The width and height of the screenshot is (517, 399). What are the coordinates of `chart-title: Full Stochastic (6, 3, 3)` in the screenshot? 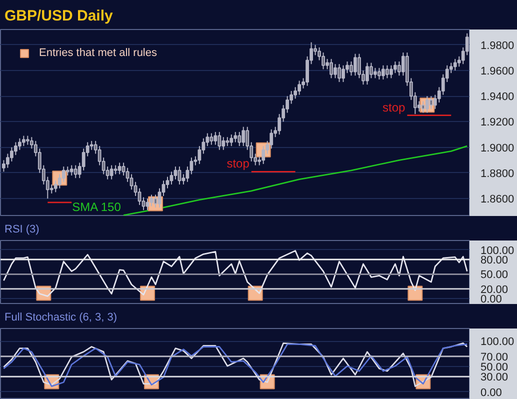 It's located at (60, 318).